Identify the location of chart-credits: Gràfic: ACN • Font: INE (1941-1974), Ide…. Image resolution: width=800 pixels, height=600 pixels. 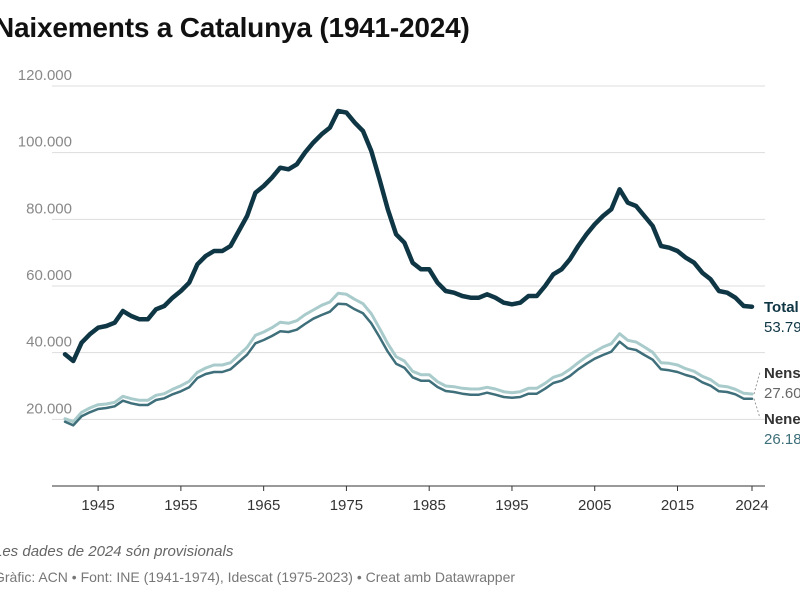
(258, 577).